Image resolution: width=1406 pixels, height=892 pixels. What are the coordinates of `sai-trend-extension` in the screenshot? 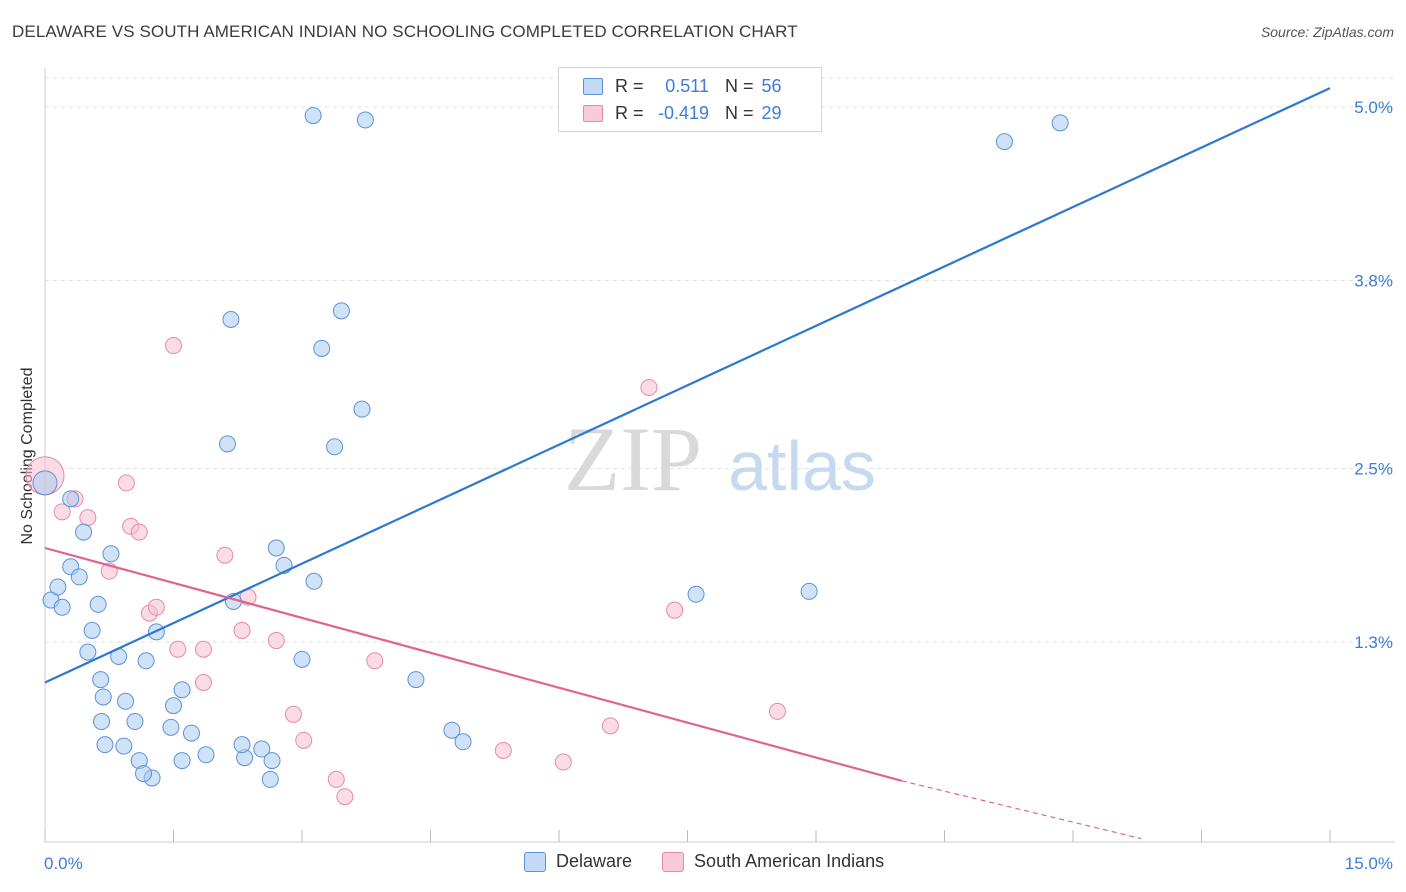 It's located at (1021, 810).